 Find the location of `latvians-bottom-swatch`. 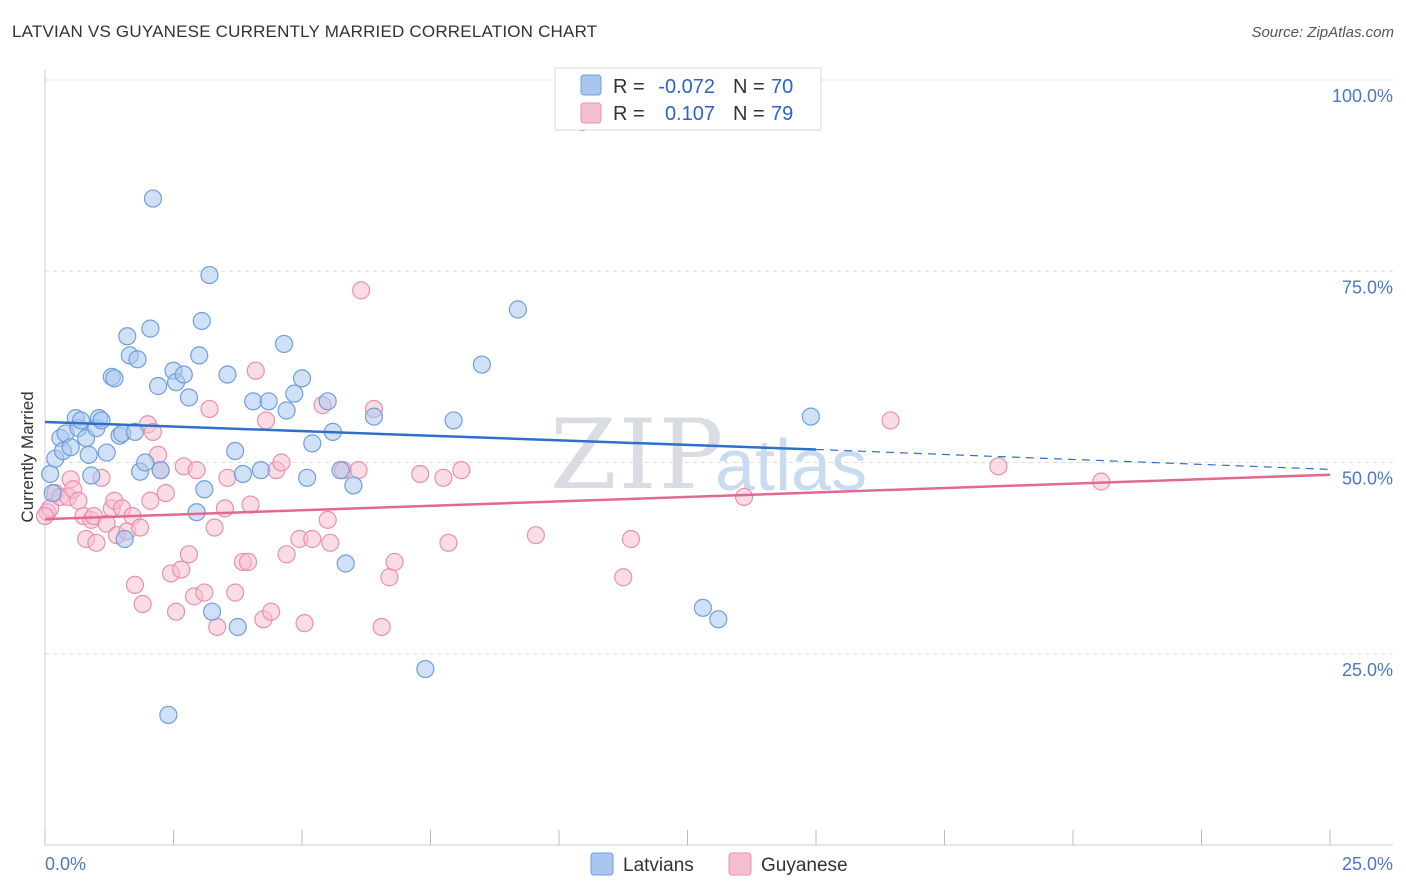

latvians-bottom-swatch is located at coordinates (602, 864).